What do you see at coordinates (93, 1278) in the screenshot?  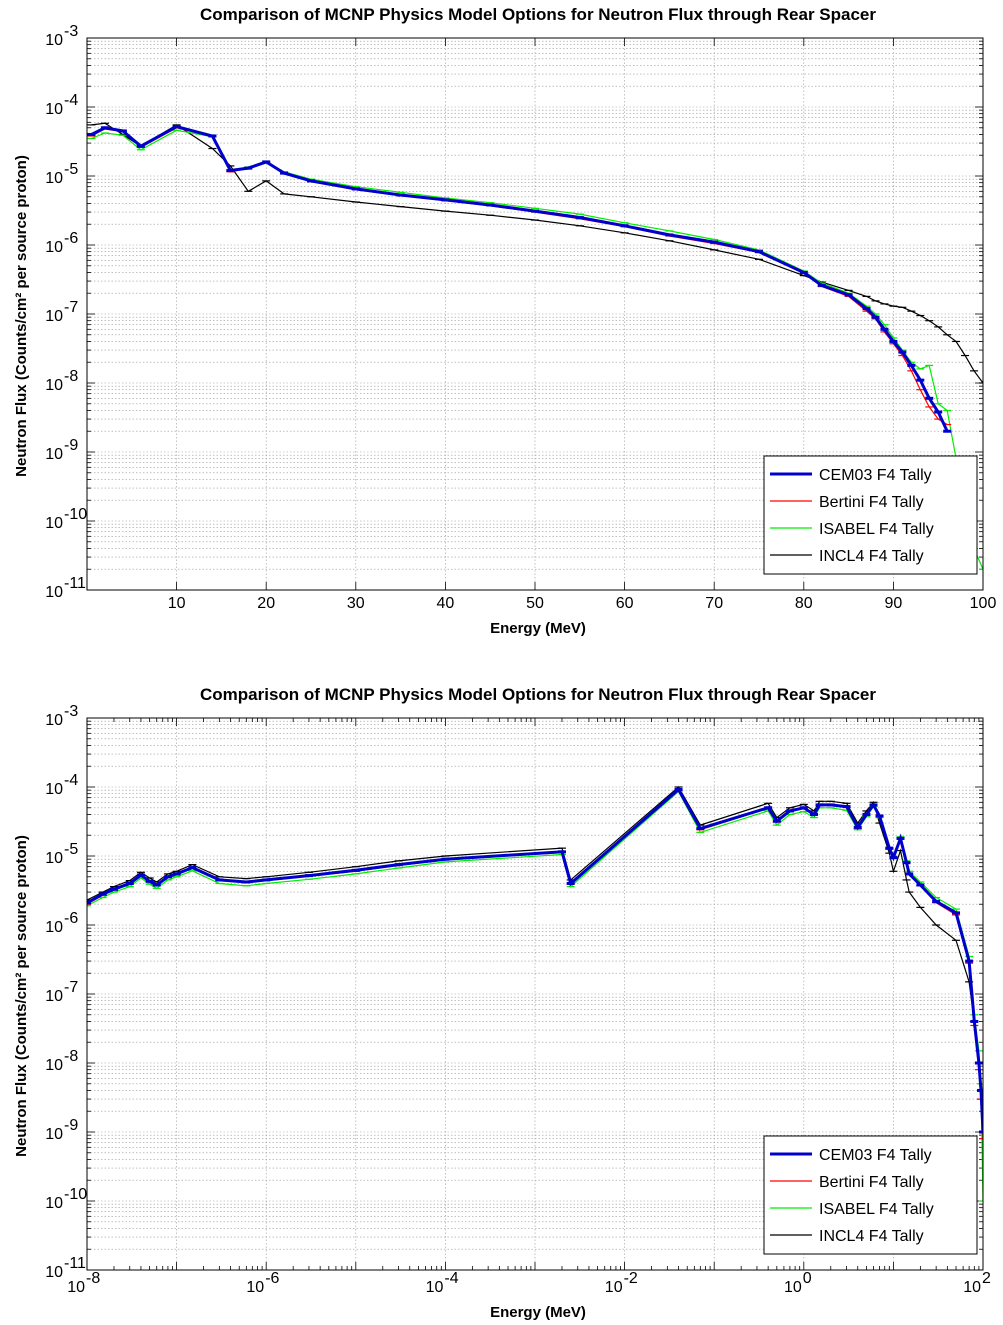 I see `x-tick-exponent: -8` at bounding box center [93, 1278].